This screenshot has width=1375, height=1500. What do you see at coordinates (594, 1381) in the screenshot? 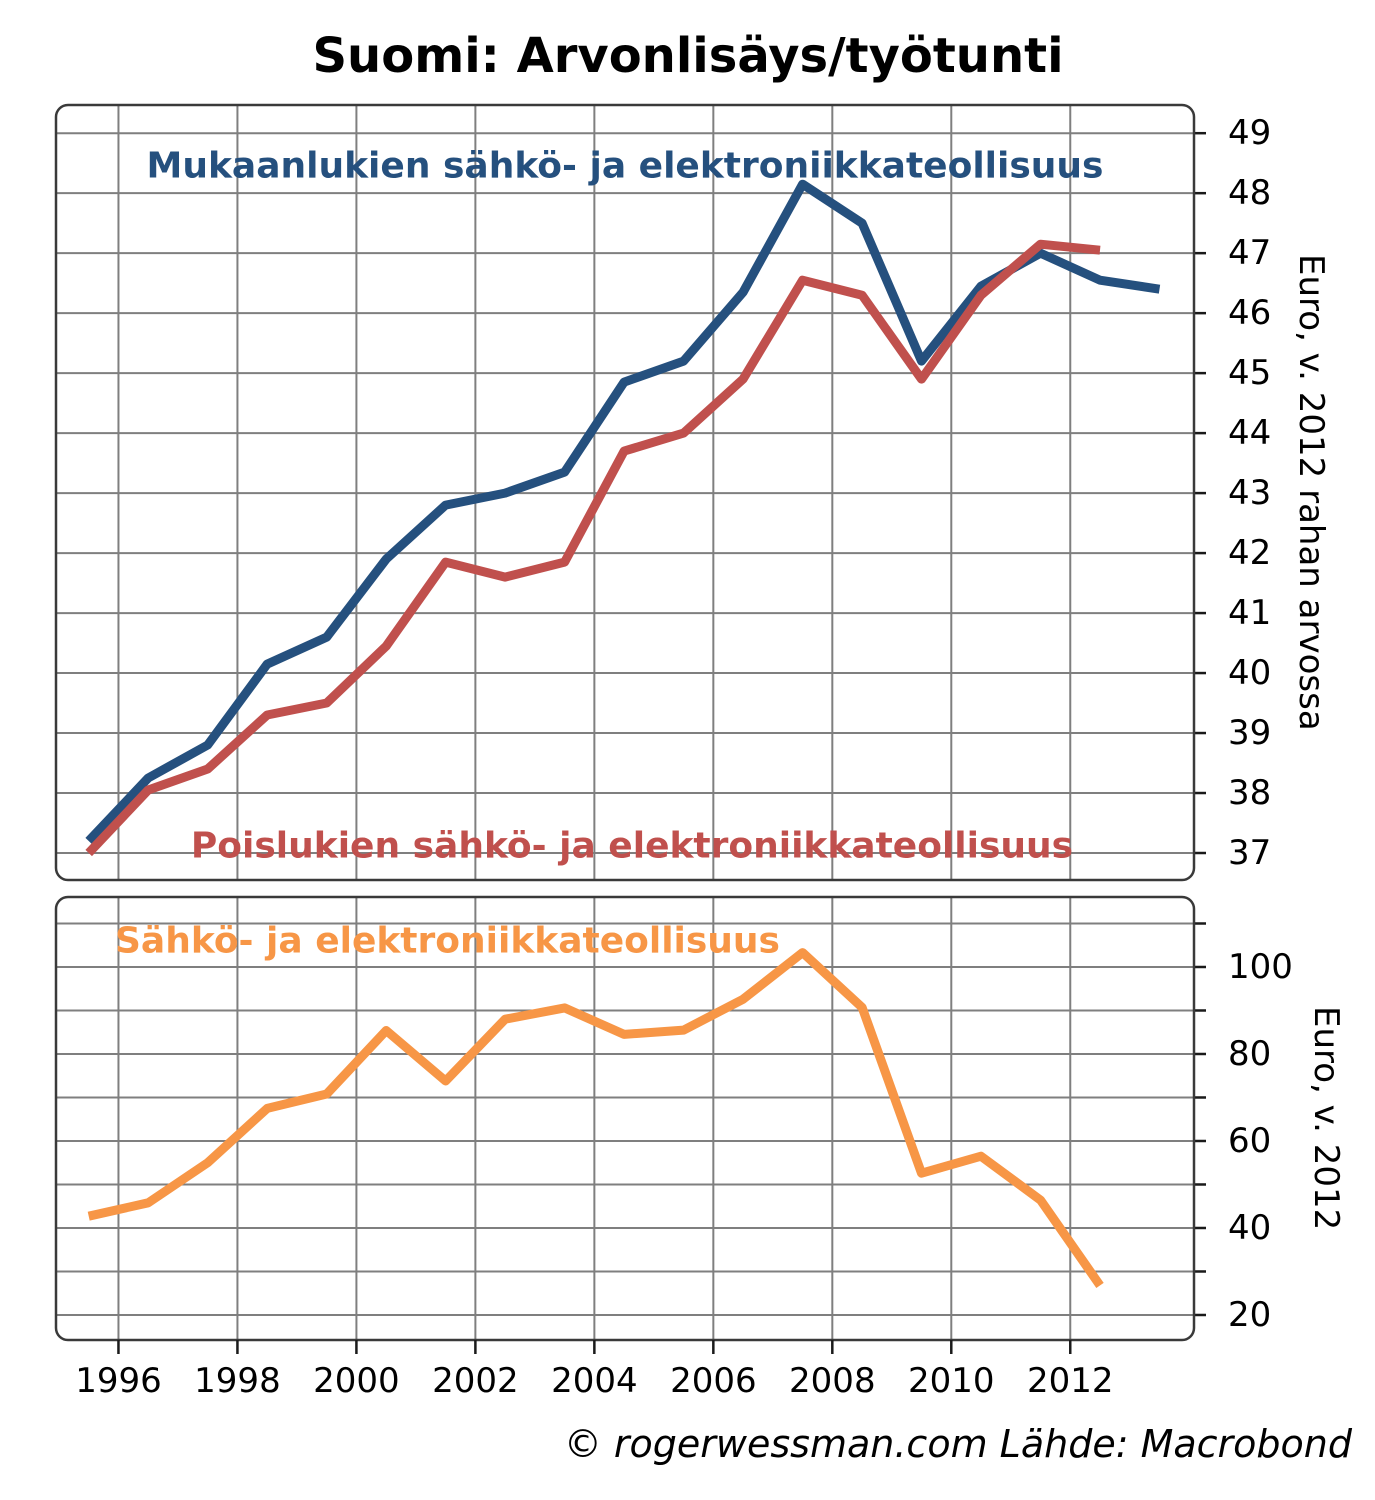
I see `x-tick-label: 2004` at bounding box center [594, 1381].